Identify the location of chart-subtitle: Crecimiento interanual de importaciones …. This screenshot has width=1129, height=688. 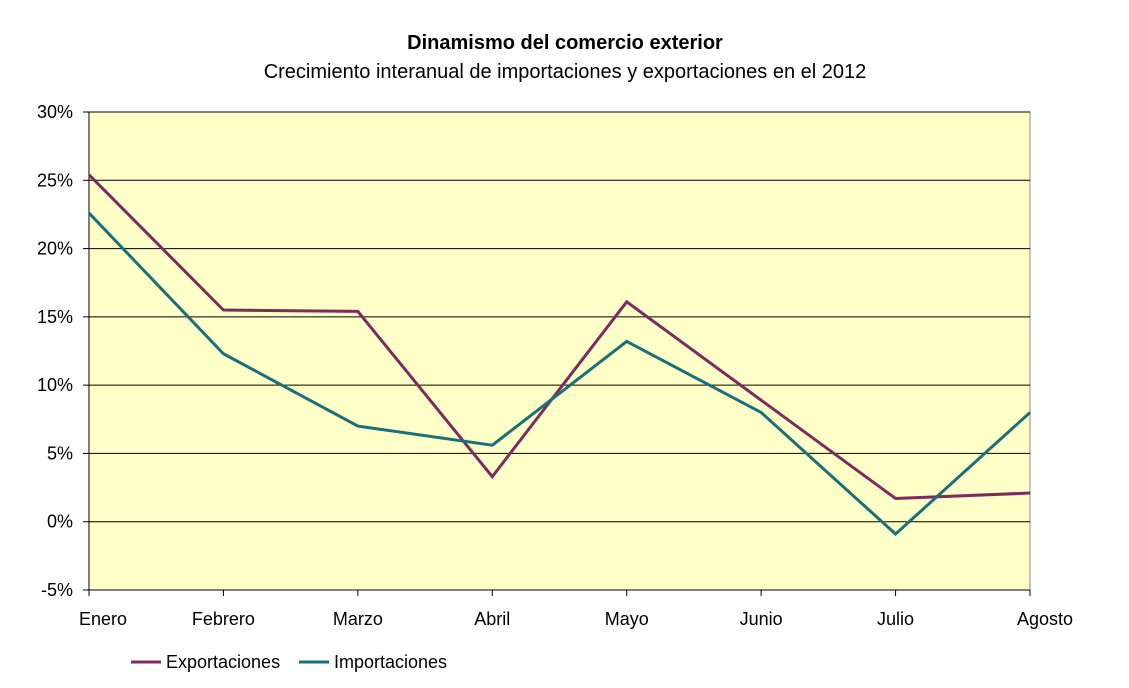
(565, 72).